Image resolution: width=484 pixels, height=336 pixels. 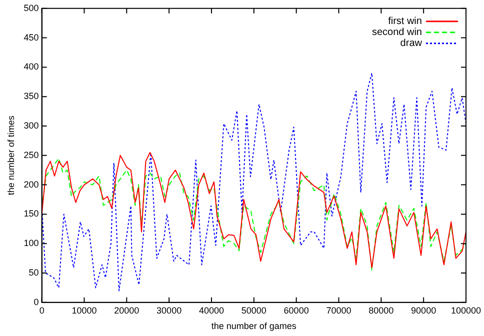 What do you see at coordinates (31, 125) in the screenshot?
I see `y-tick-label: 300` at bounding box center [31, 125].